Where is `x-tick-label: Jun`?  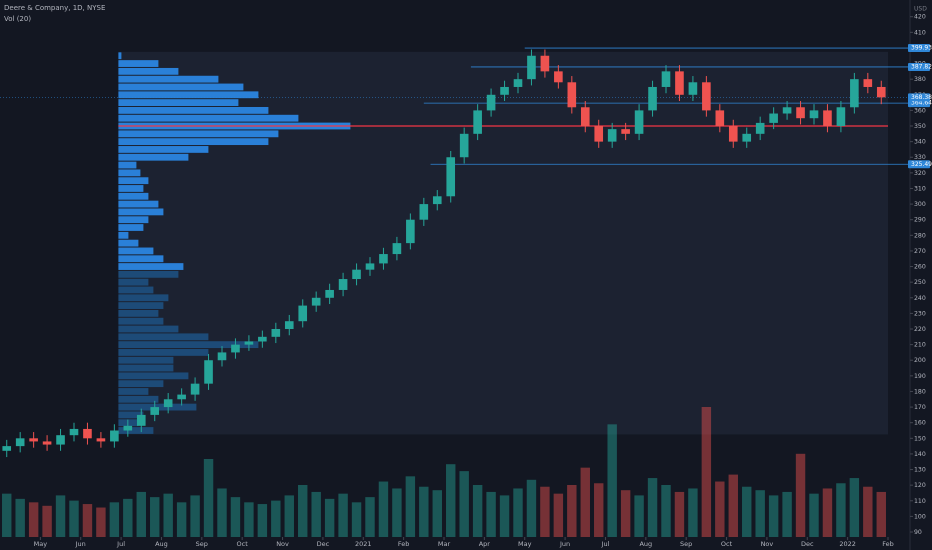
x-tick-label: Jun is located at coordinates (80, 544).